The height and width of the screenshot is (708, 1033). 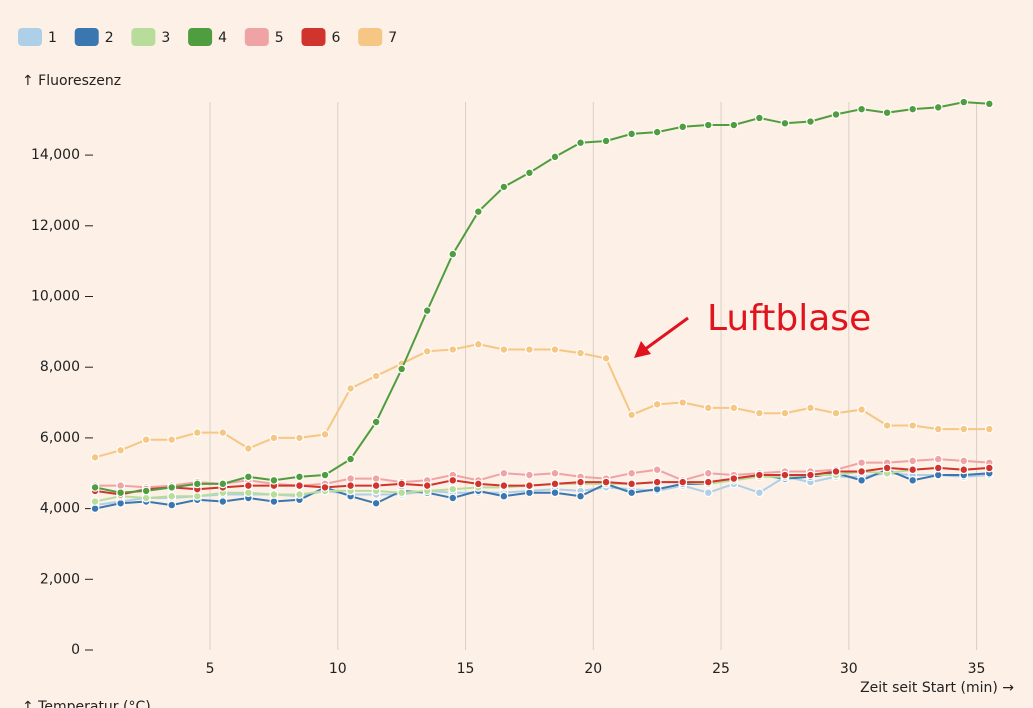 I want to click on x-tick-label: 15, so click(x=466, y=669).